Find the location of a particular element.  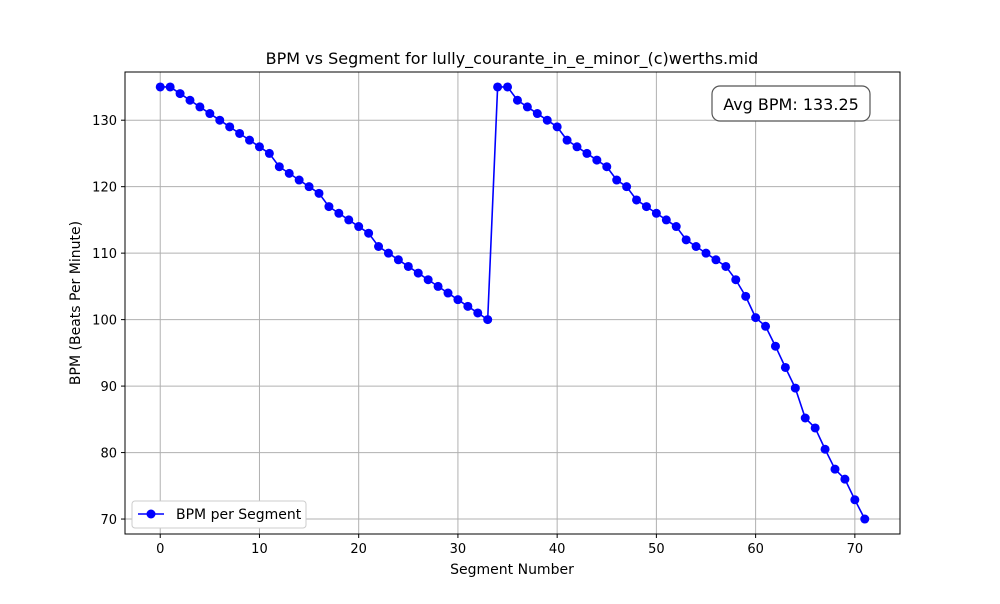

avg-bpm-text: Avg BPM: 133.25 is located at coordinates (791, 104).